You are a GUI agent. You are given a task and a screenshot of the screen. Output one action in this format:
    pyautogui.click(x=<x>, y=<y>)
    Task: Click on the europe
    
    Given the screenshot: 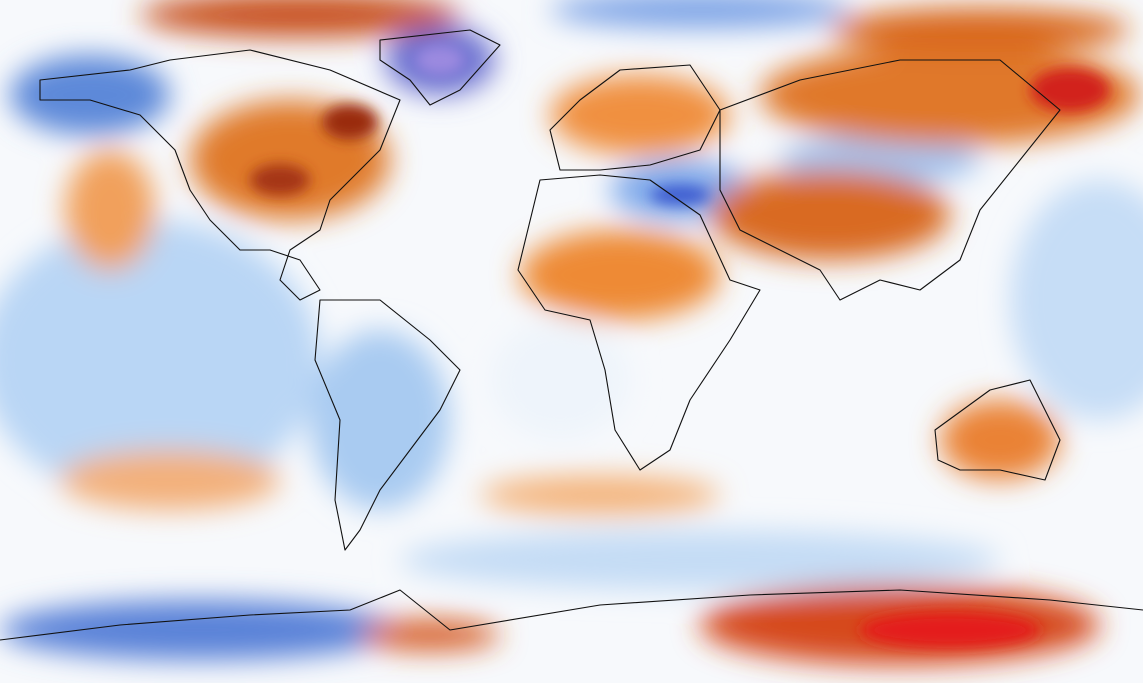 What is the action you would take?
    pyautogui.click(x=635, y=117)
    